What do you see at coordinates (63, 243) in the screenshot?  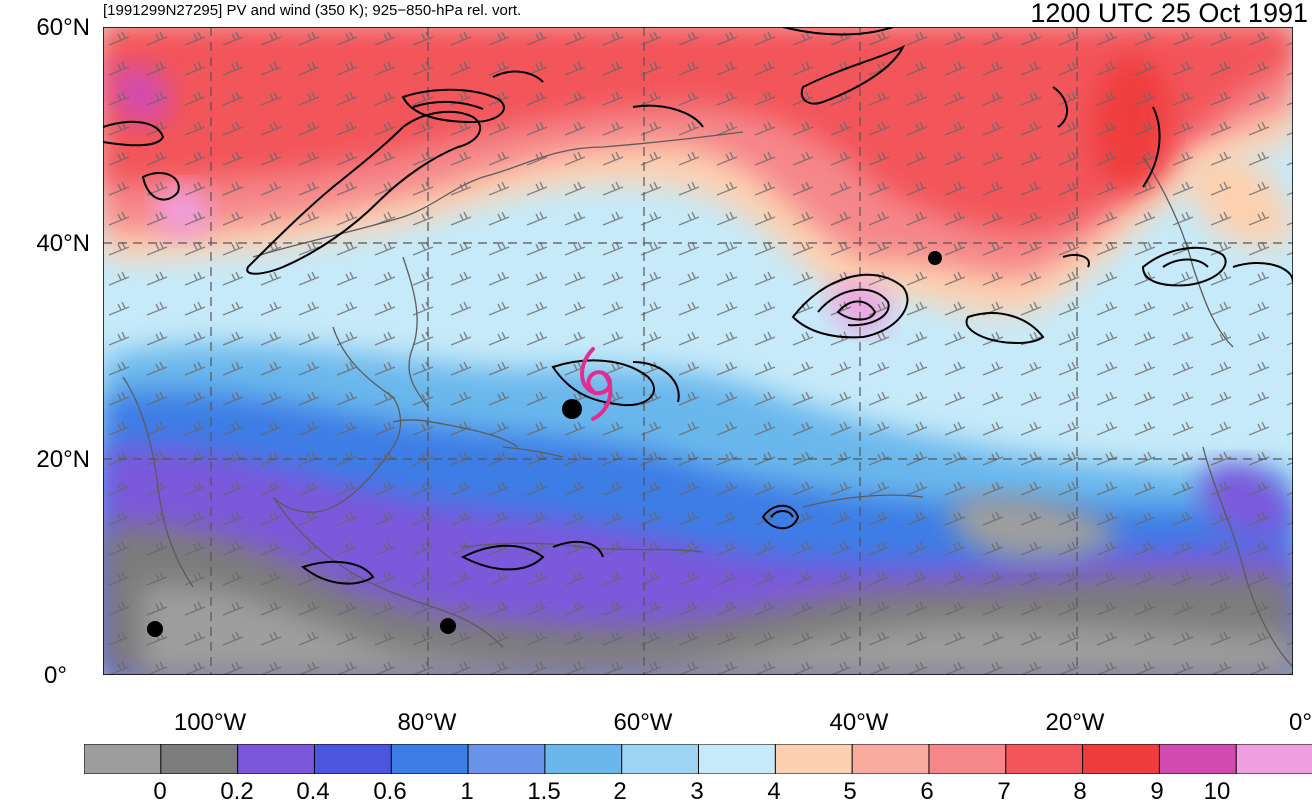 I see `lat-label-40n: 40°N` at bounding box center [63, 243].